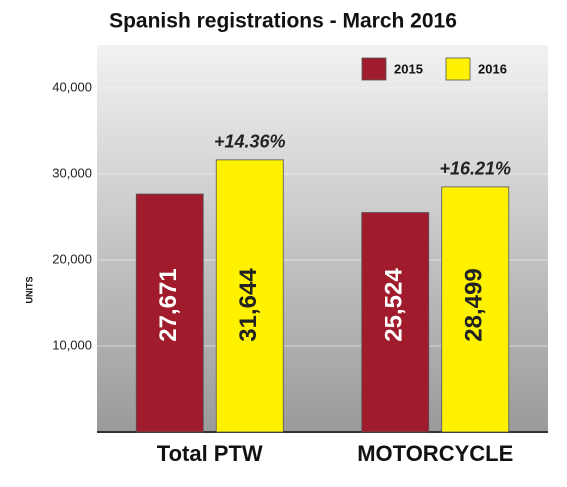  I want to click on value-label: 25,524, so click(394, 305).